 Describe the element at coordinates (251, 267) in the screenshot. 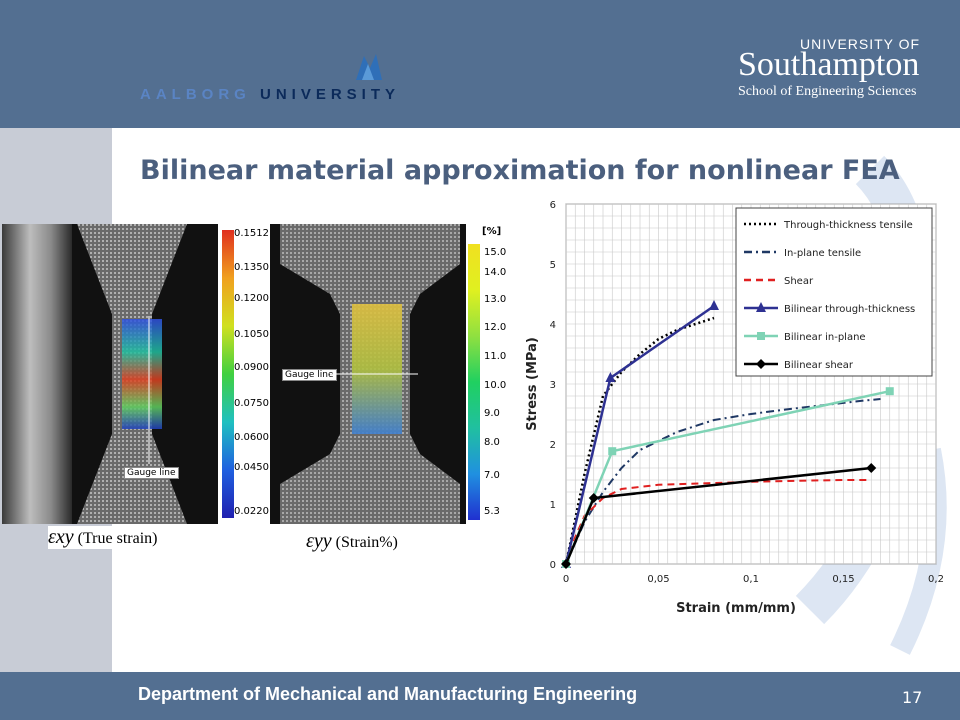

I see `colorbar-left-label: 0.1350` at that location.